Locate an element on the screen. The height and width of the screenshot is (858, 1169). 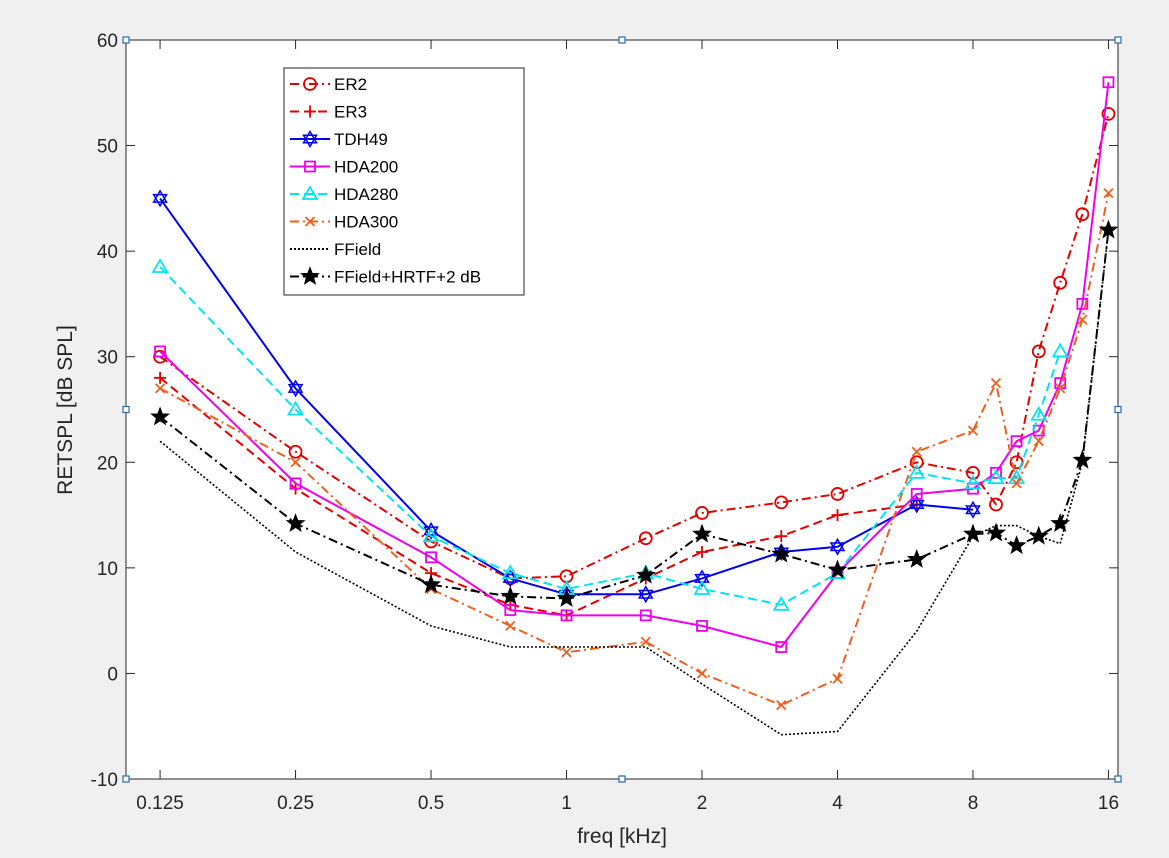
x-tick-label: 8 is located at coordinates (973, 803).